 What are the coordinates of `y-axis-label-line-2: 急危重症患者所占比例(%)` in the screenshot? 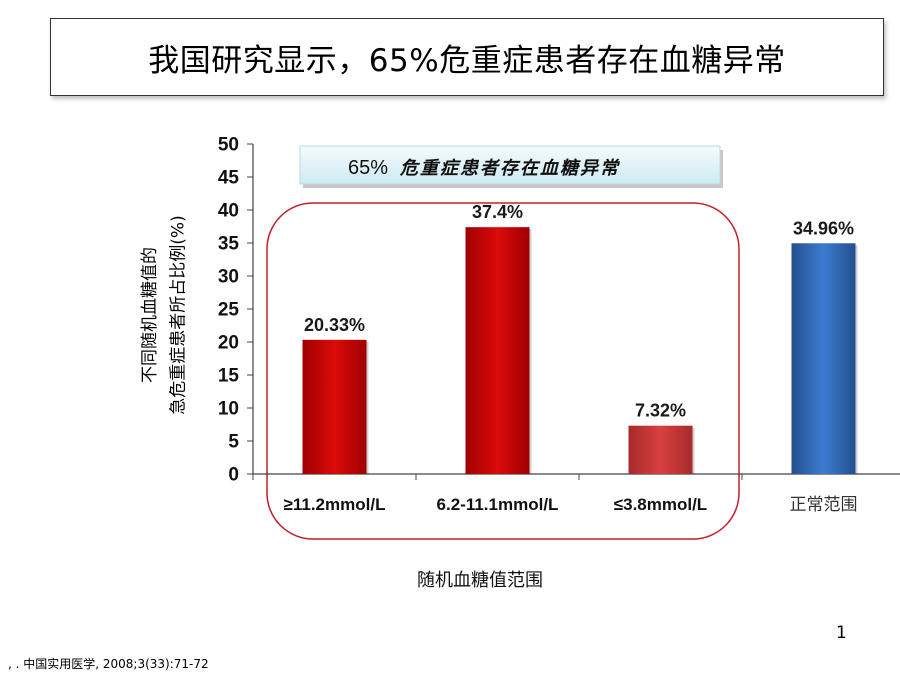 It's located at (178, 315).